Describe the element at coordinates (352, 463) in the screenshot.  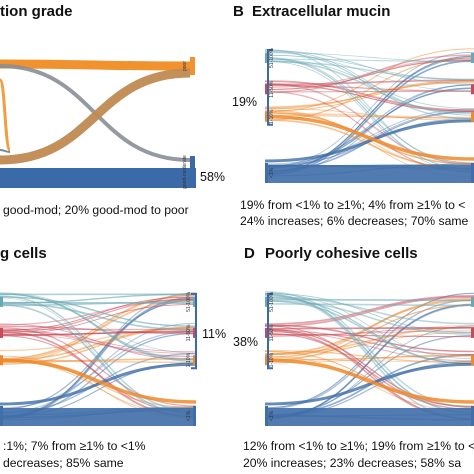
I see `panel-d-caption-line-2: 20% increases; 23% decreases; 58% sa` at that location.